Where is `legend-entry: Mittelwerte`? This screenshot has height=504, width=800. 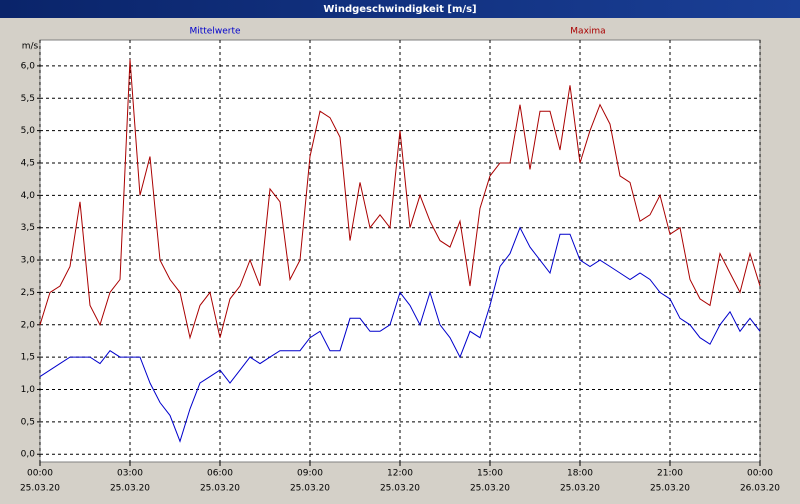
legend-entry: Mittelwerte is located at coordinates (214, 32).